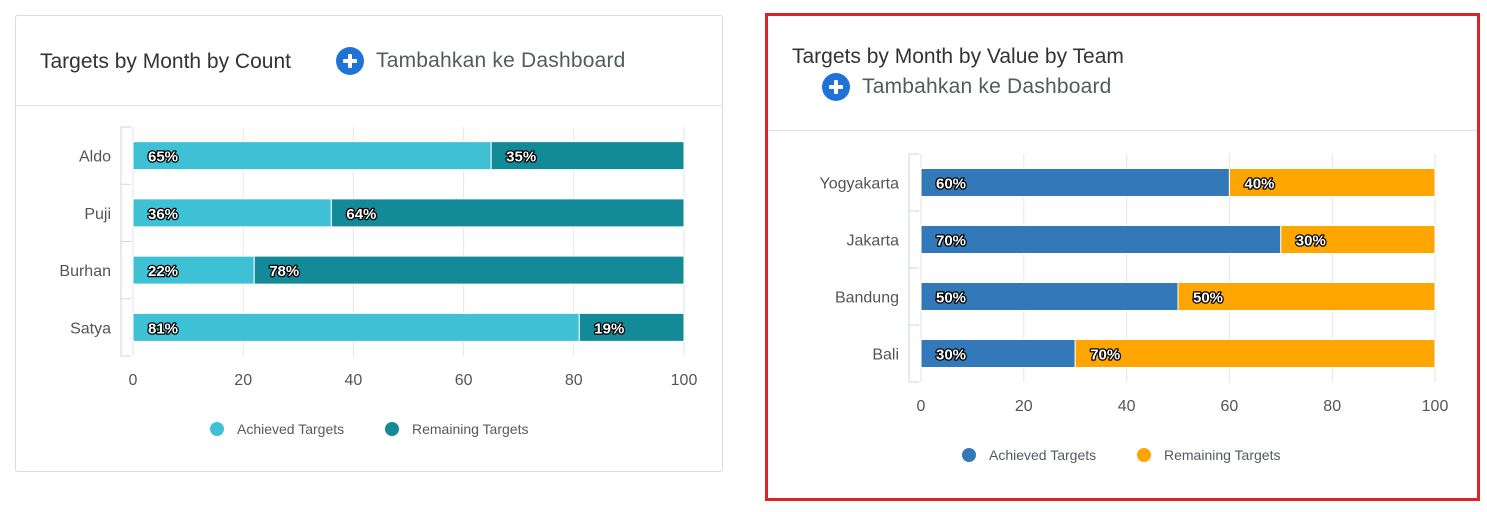 The width and height of the screenshot is (1487, 512). I want to click on data-label: 81%, so click(163, 328).